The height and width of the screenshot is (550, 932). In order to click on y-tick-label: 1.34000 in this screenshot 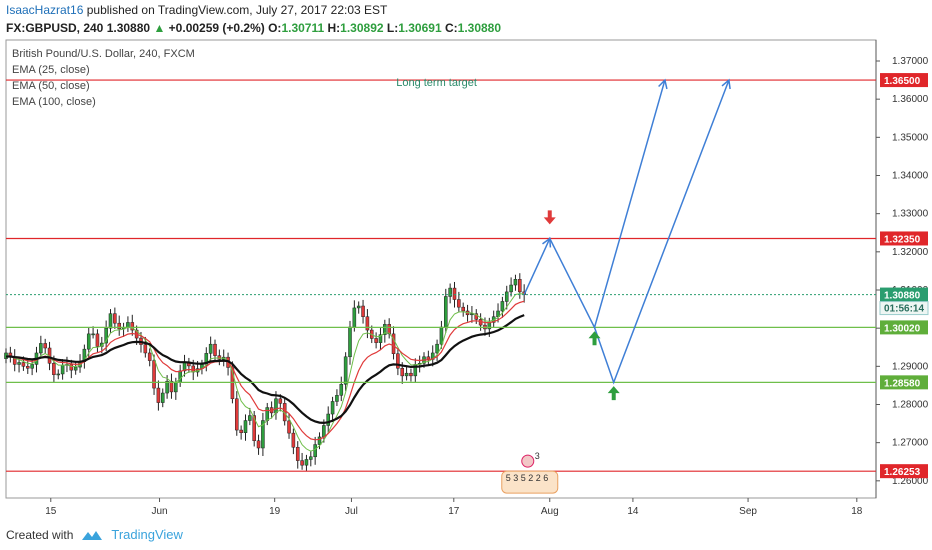, I will do `click(910, 175)`.